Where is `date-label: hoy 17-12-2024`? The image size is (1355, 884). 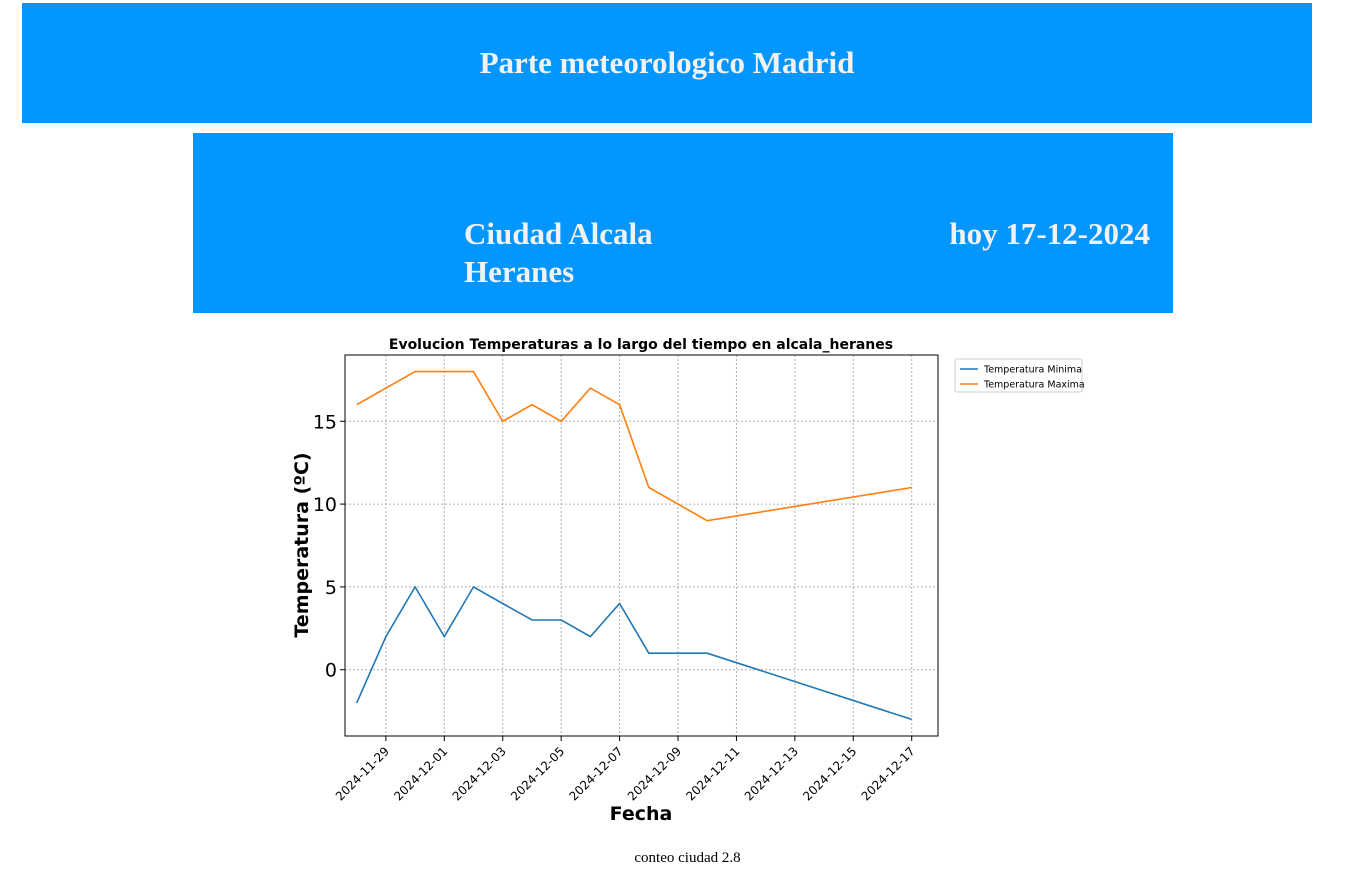
date-label: hoy 17-12-2024 is located at coordinates (1049, 233).